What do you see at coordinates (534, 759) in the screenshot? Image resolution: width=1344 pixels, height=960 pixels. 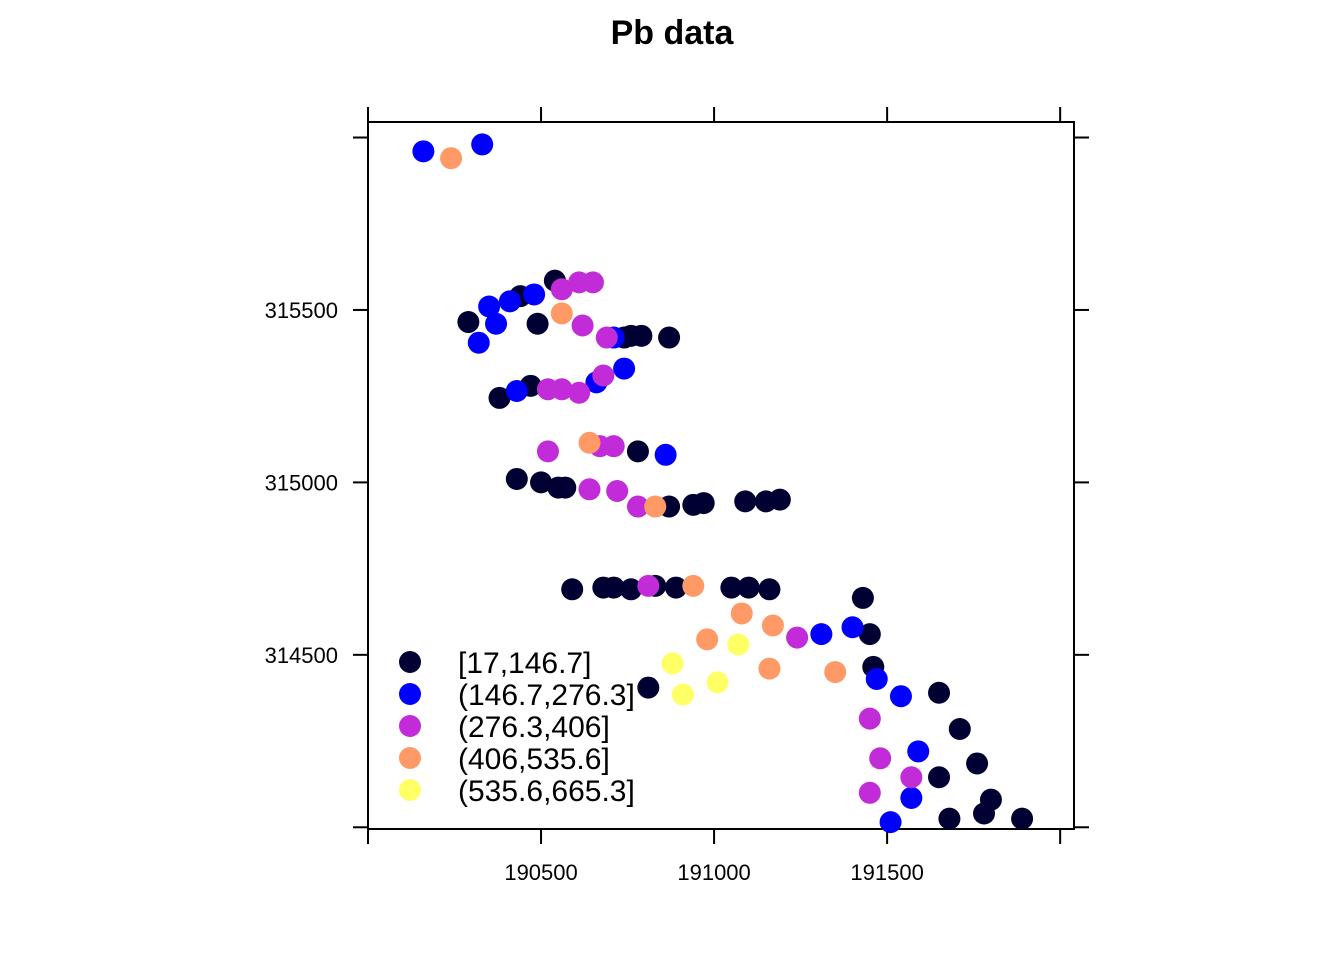 I see `legend-label: (406,535.6]` at bounding box center [534, 759].